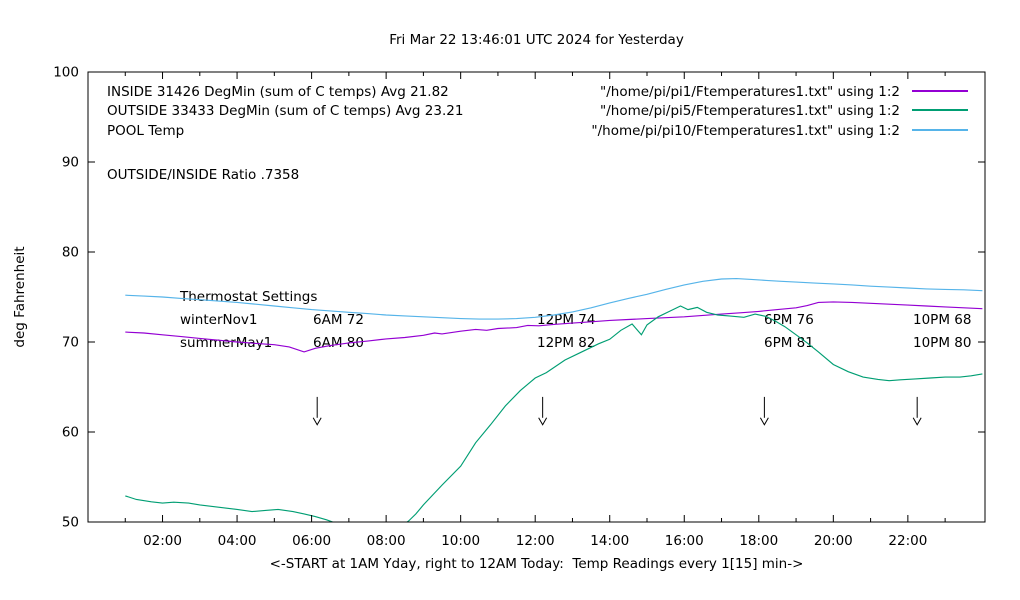  Describe the element at coordinates (338, 320) in the screenshot. I see `thermostat-setting-value: 6AM 72` at that location.